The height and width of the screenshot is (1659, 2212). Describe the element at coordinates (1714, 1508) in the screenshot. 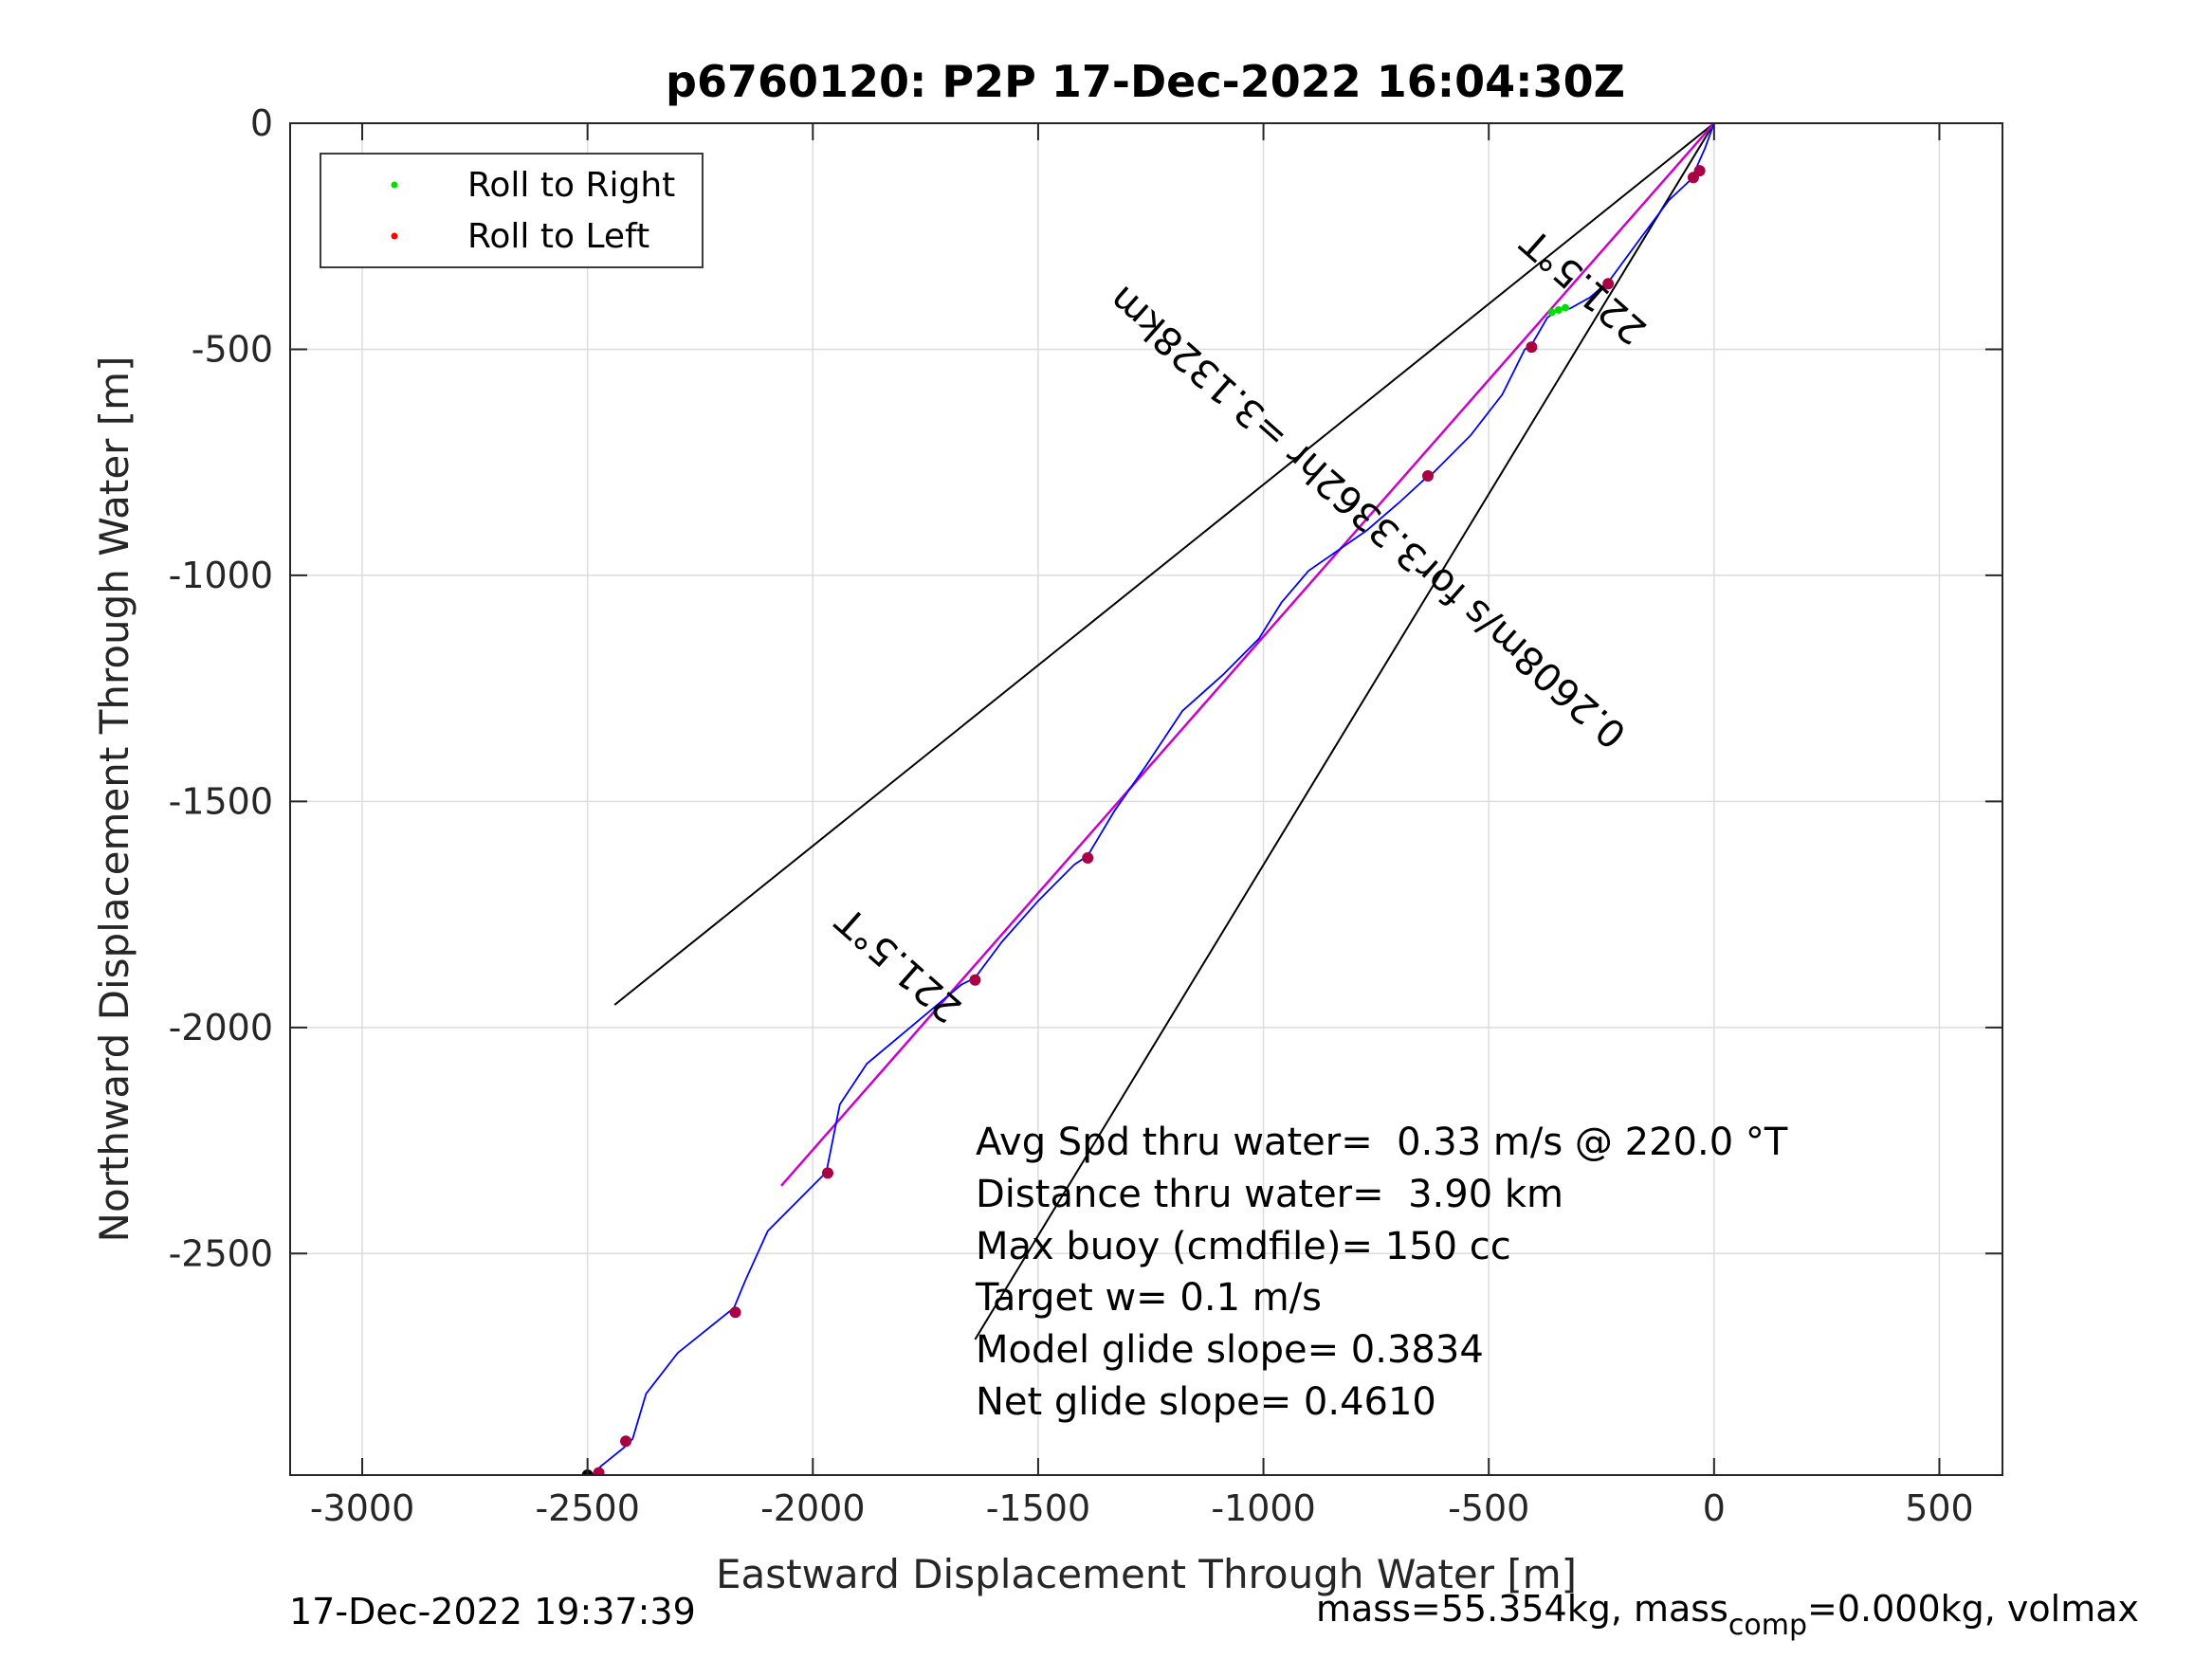

I see `x-tick-label: 0` at that location.